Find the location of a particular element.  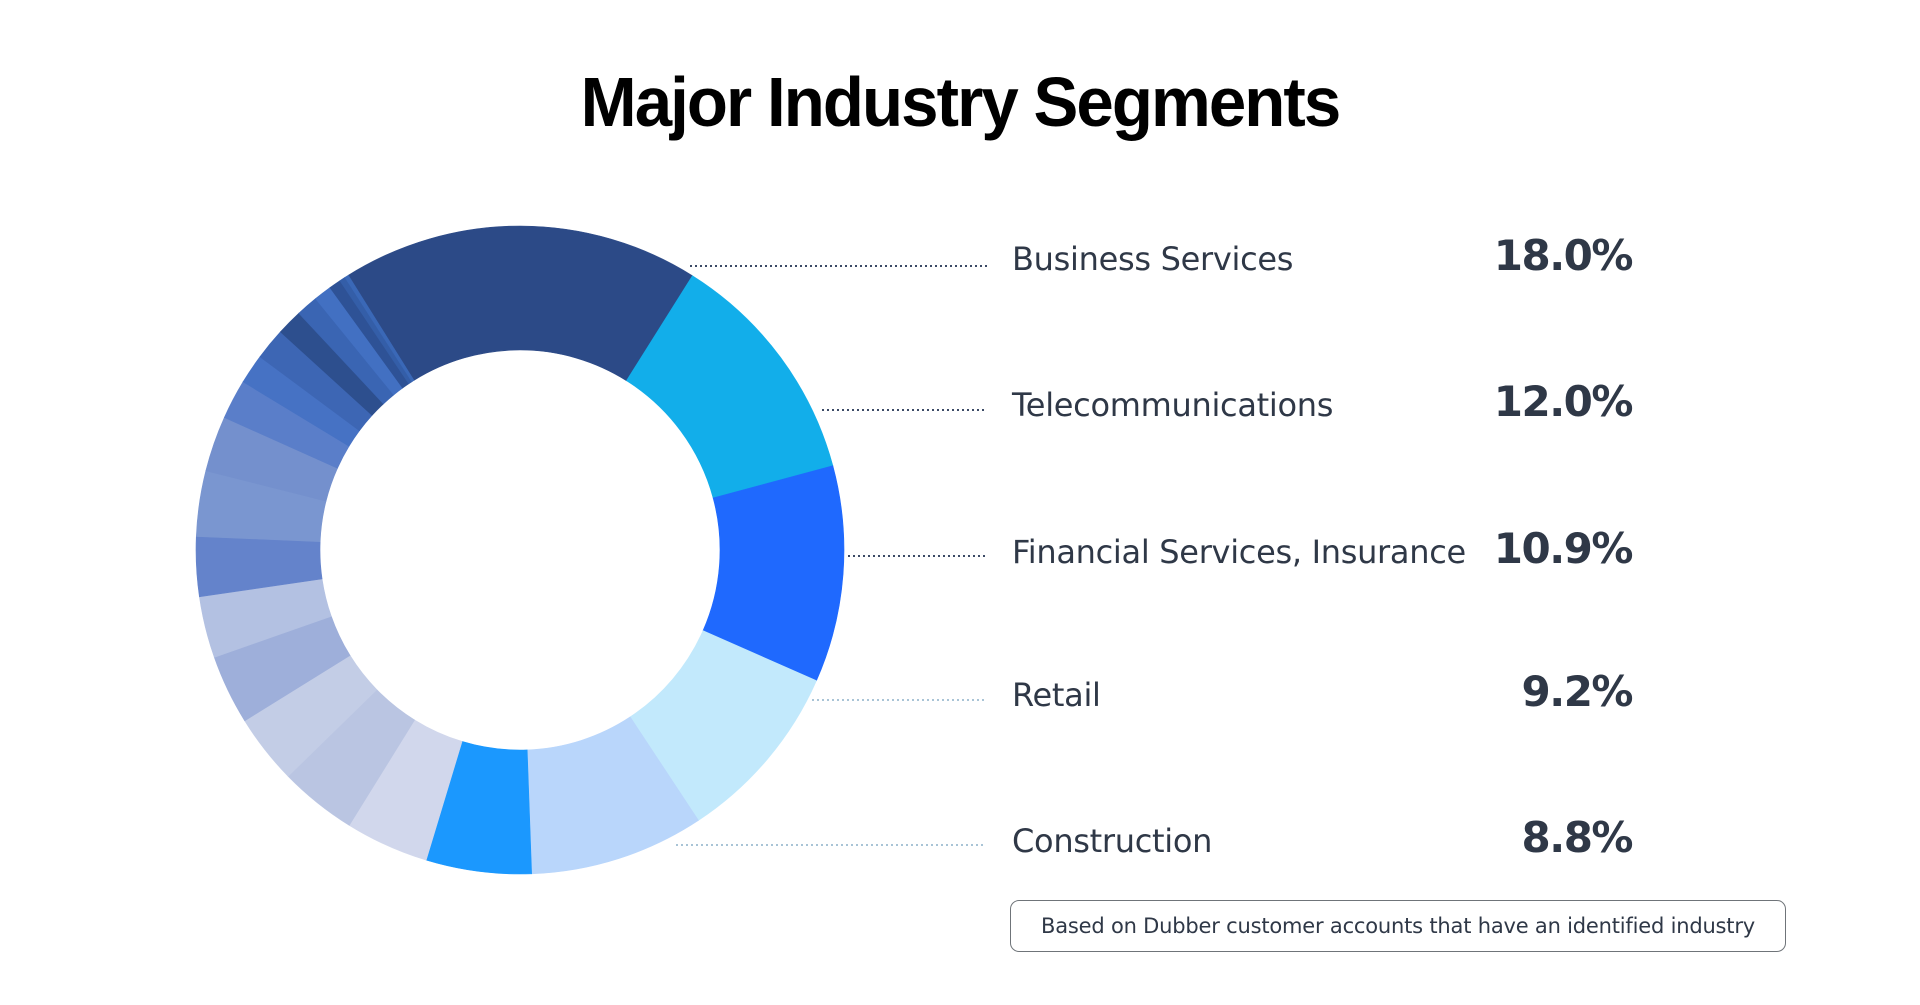

donut-slice-business-services is located at coordinates (520, 303).